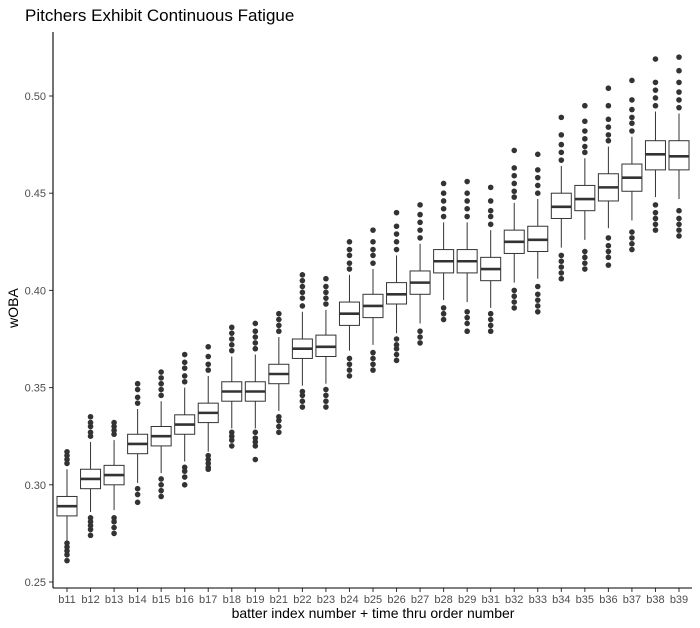  Describe the element at coordinates (35, 583) in the screenshot. I see `y-tick-label: 0.25` at that location.